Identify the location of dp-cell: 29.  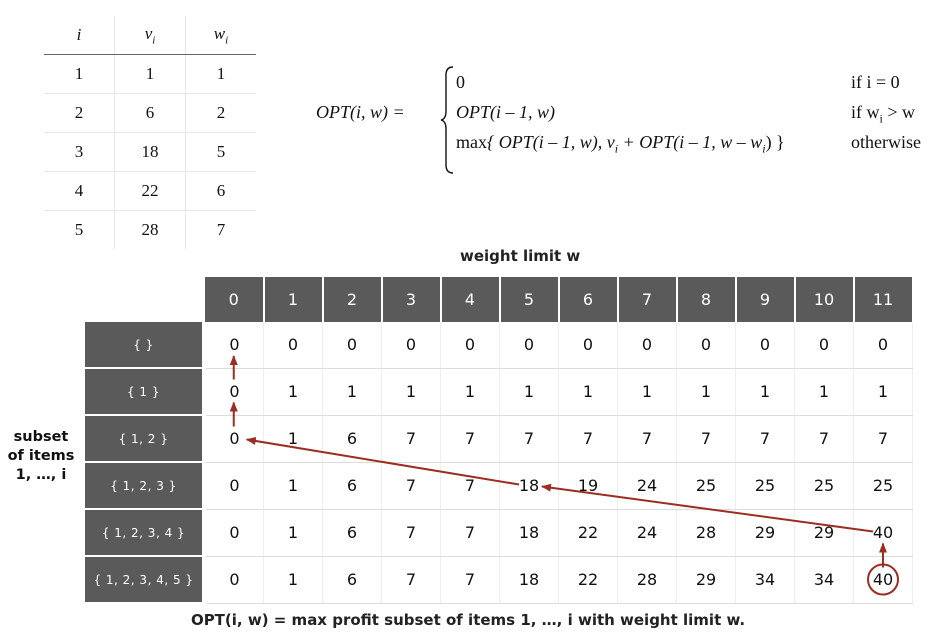
(706, 580).